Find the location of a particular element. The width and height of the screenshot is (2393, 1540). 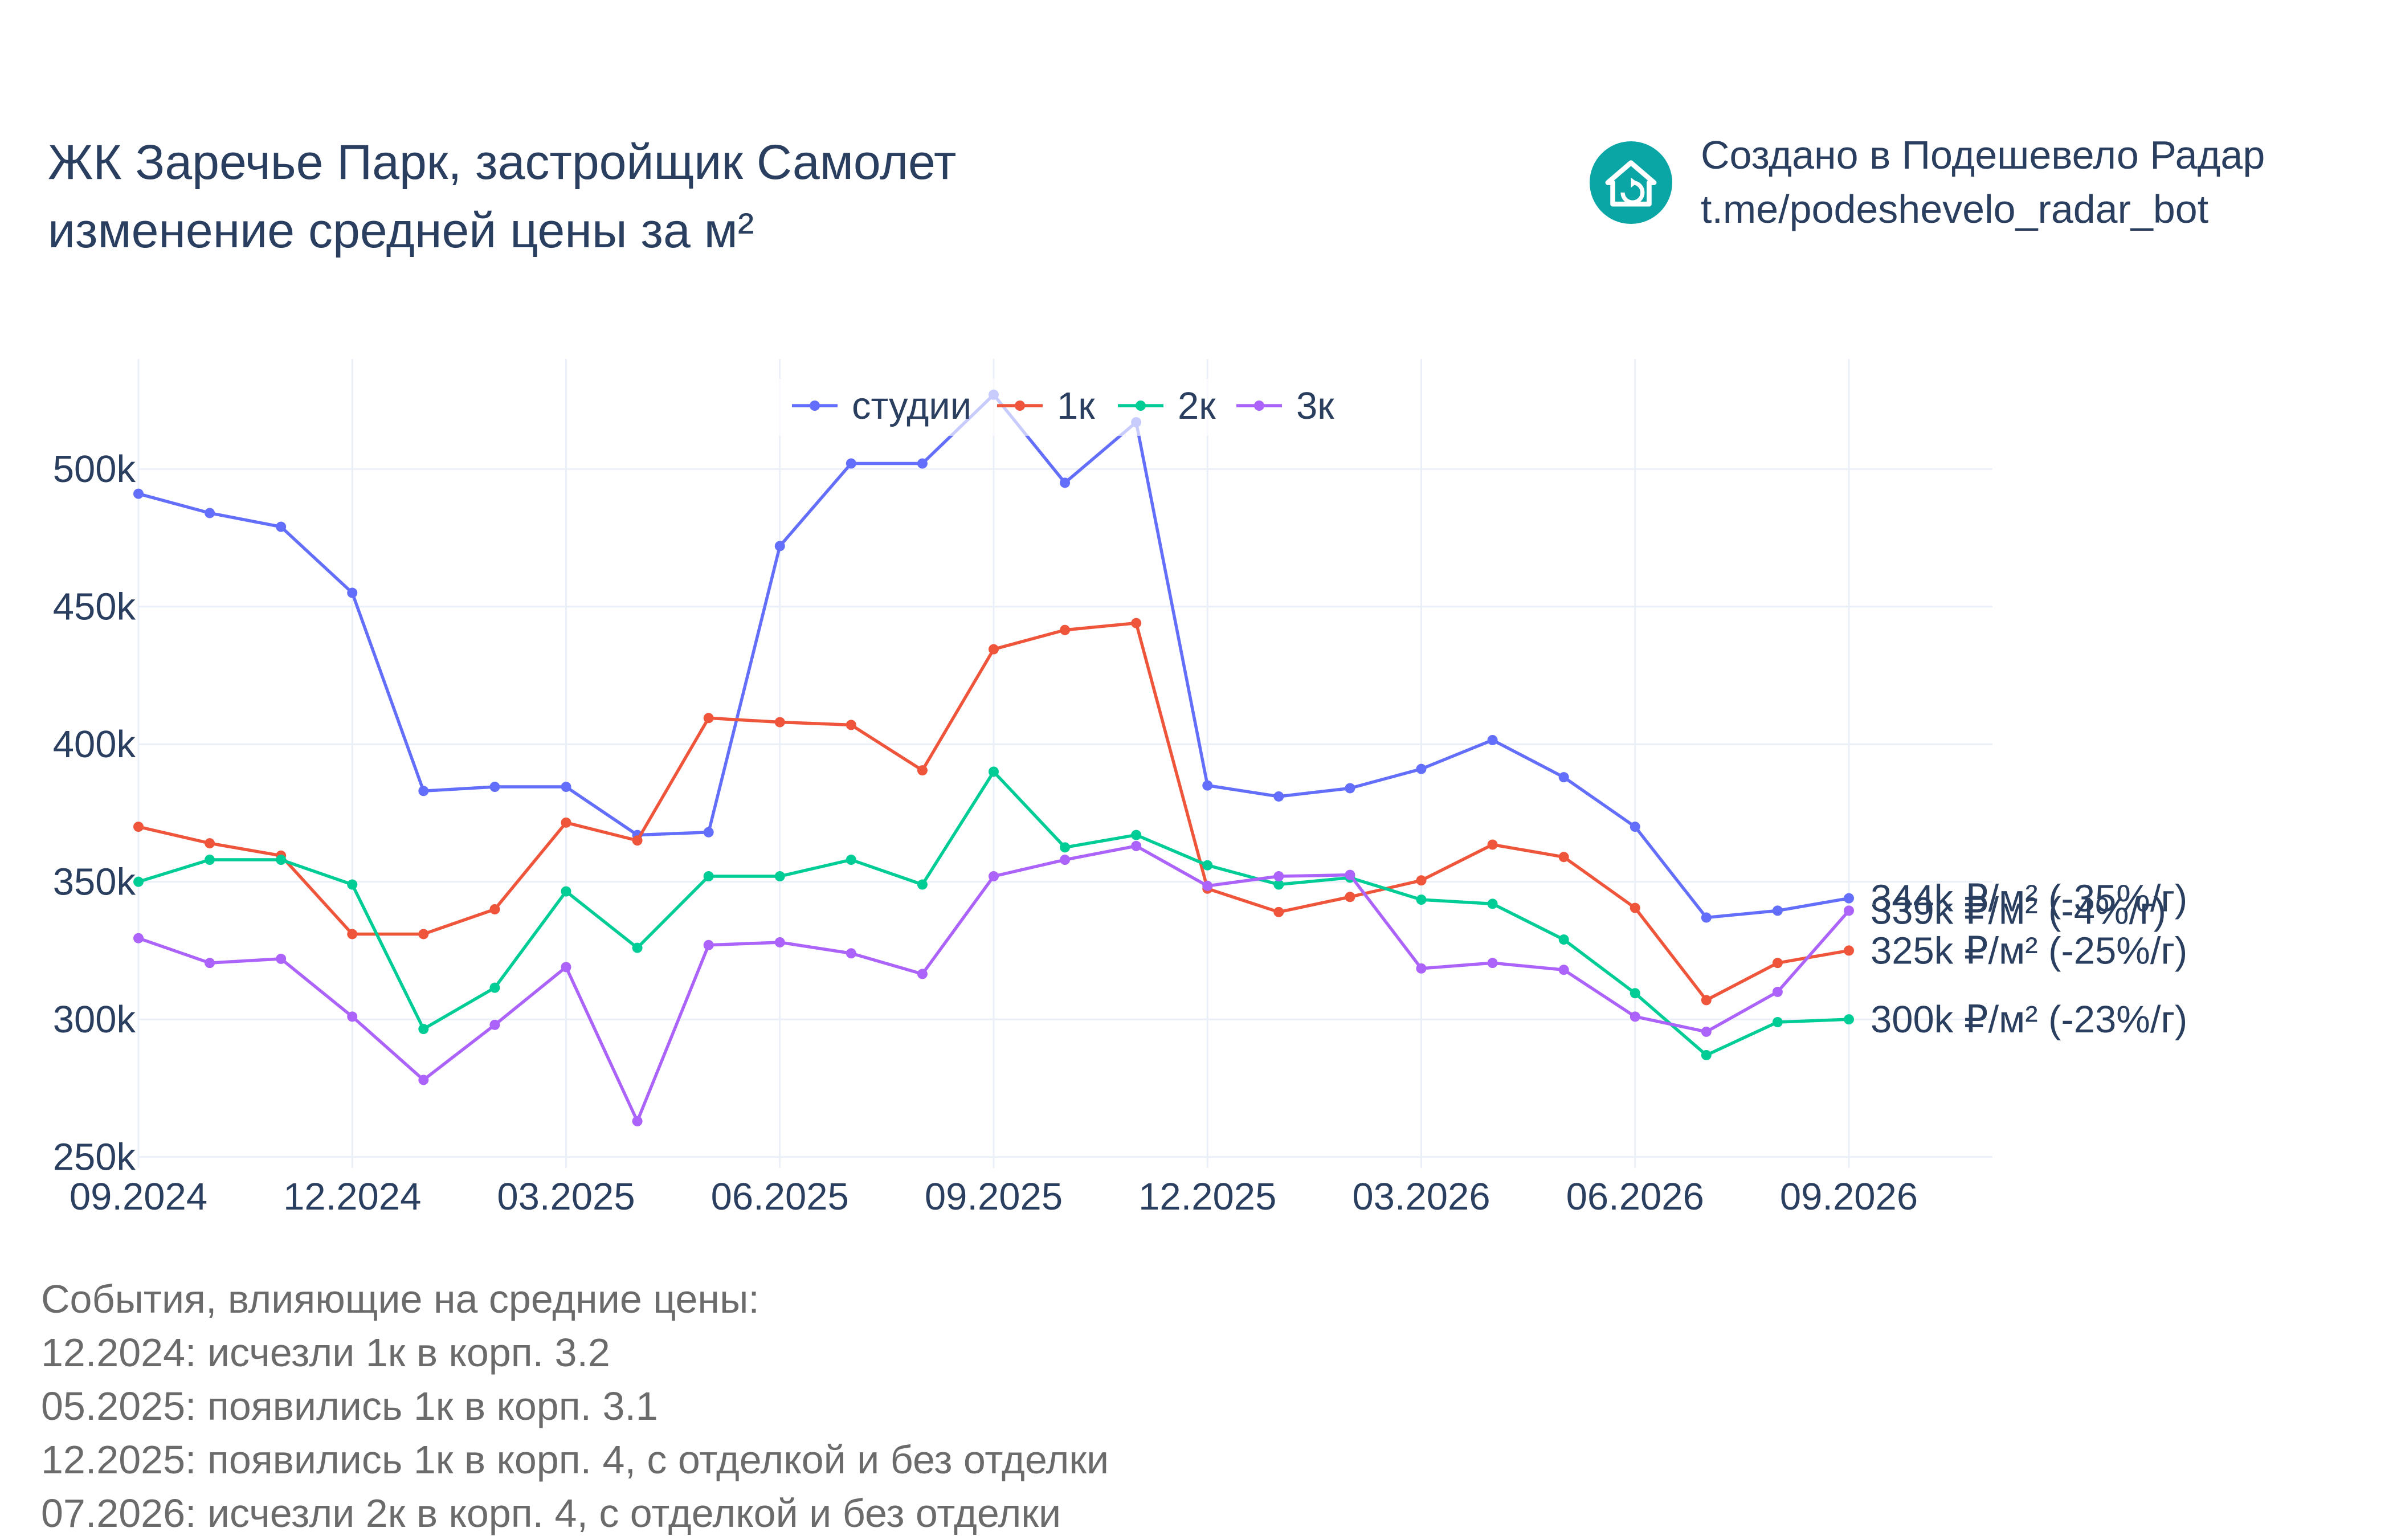

x-tick-label: 03.2025 is located at coordinates (566, 1196).